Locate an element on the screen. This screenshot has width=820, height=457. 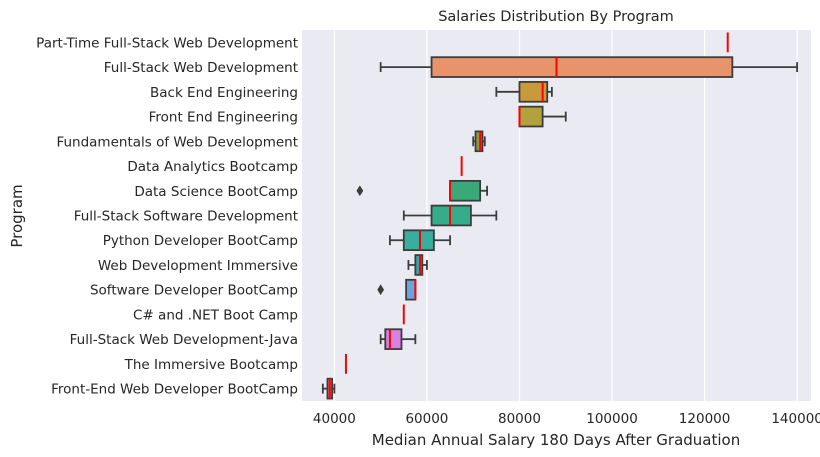
x-tick-label: 40000 is located at coordinates (334, 419).